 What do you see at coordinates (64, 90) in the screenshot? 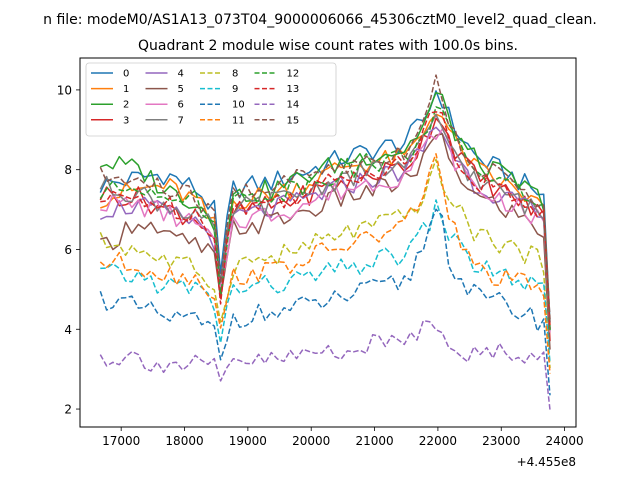
I see `y-tick-label: 10` at bounding box center [64, 90].